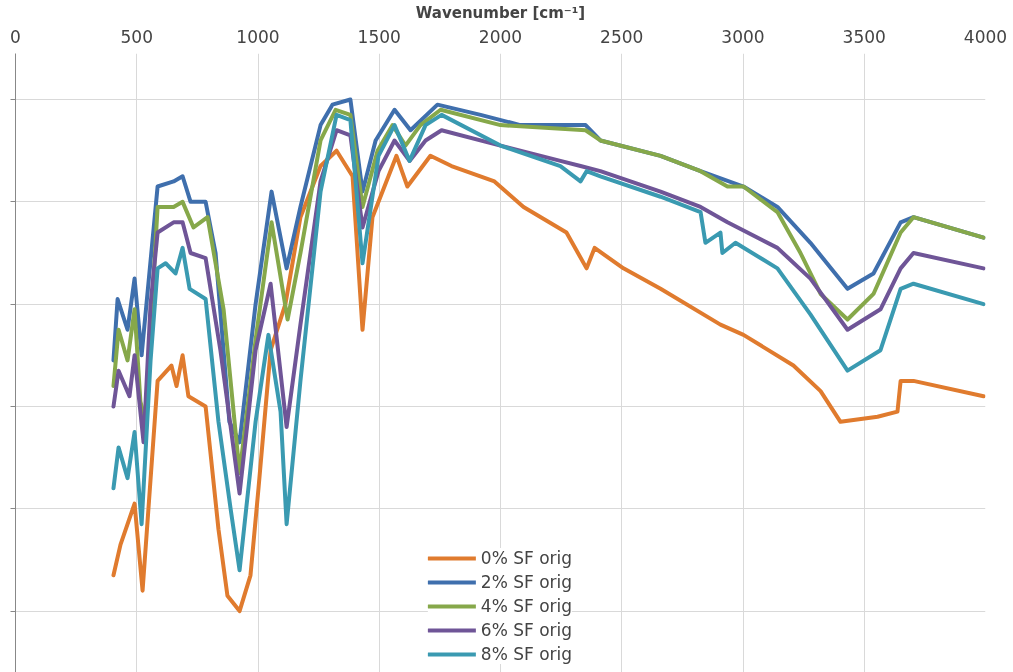  Describe the element at coordinates (526, 558) in the screenshot. I see `legend-label: 0% SF orig` at that location.